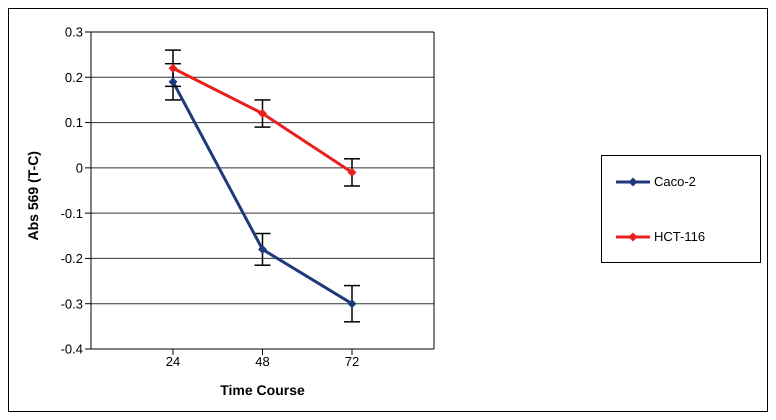 The height and width of the screenshot is (420, 776). Describe the element at coordinates (32, 195) in the screenshot. I see `y-axis-title: Abs 569 (T-C)` at that location.